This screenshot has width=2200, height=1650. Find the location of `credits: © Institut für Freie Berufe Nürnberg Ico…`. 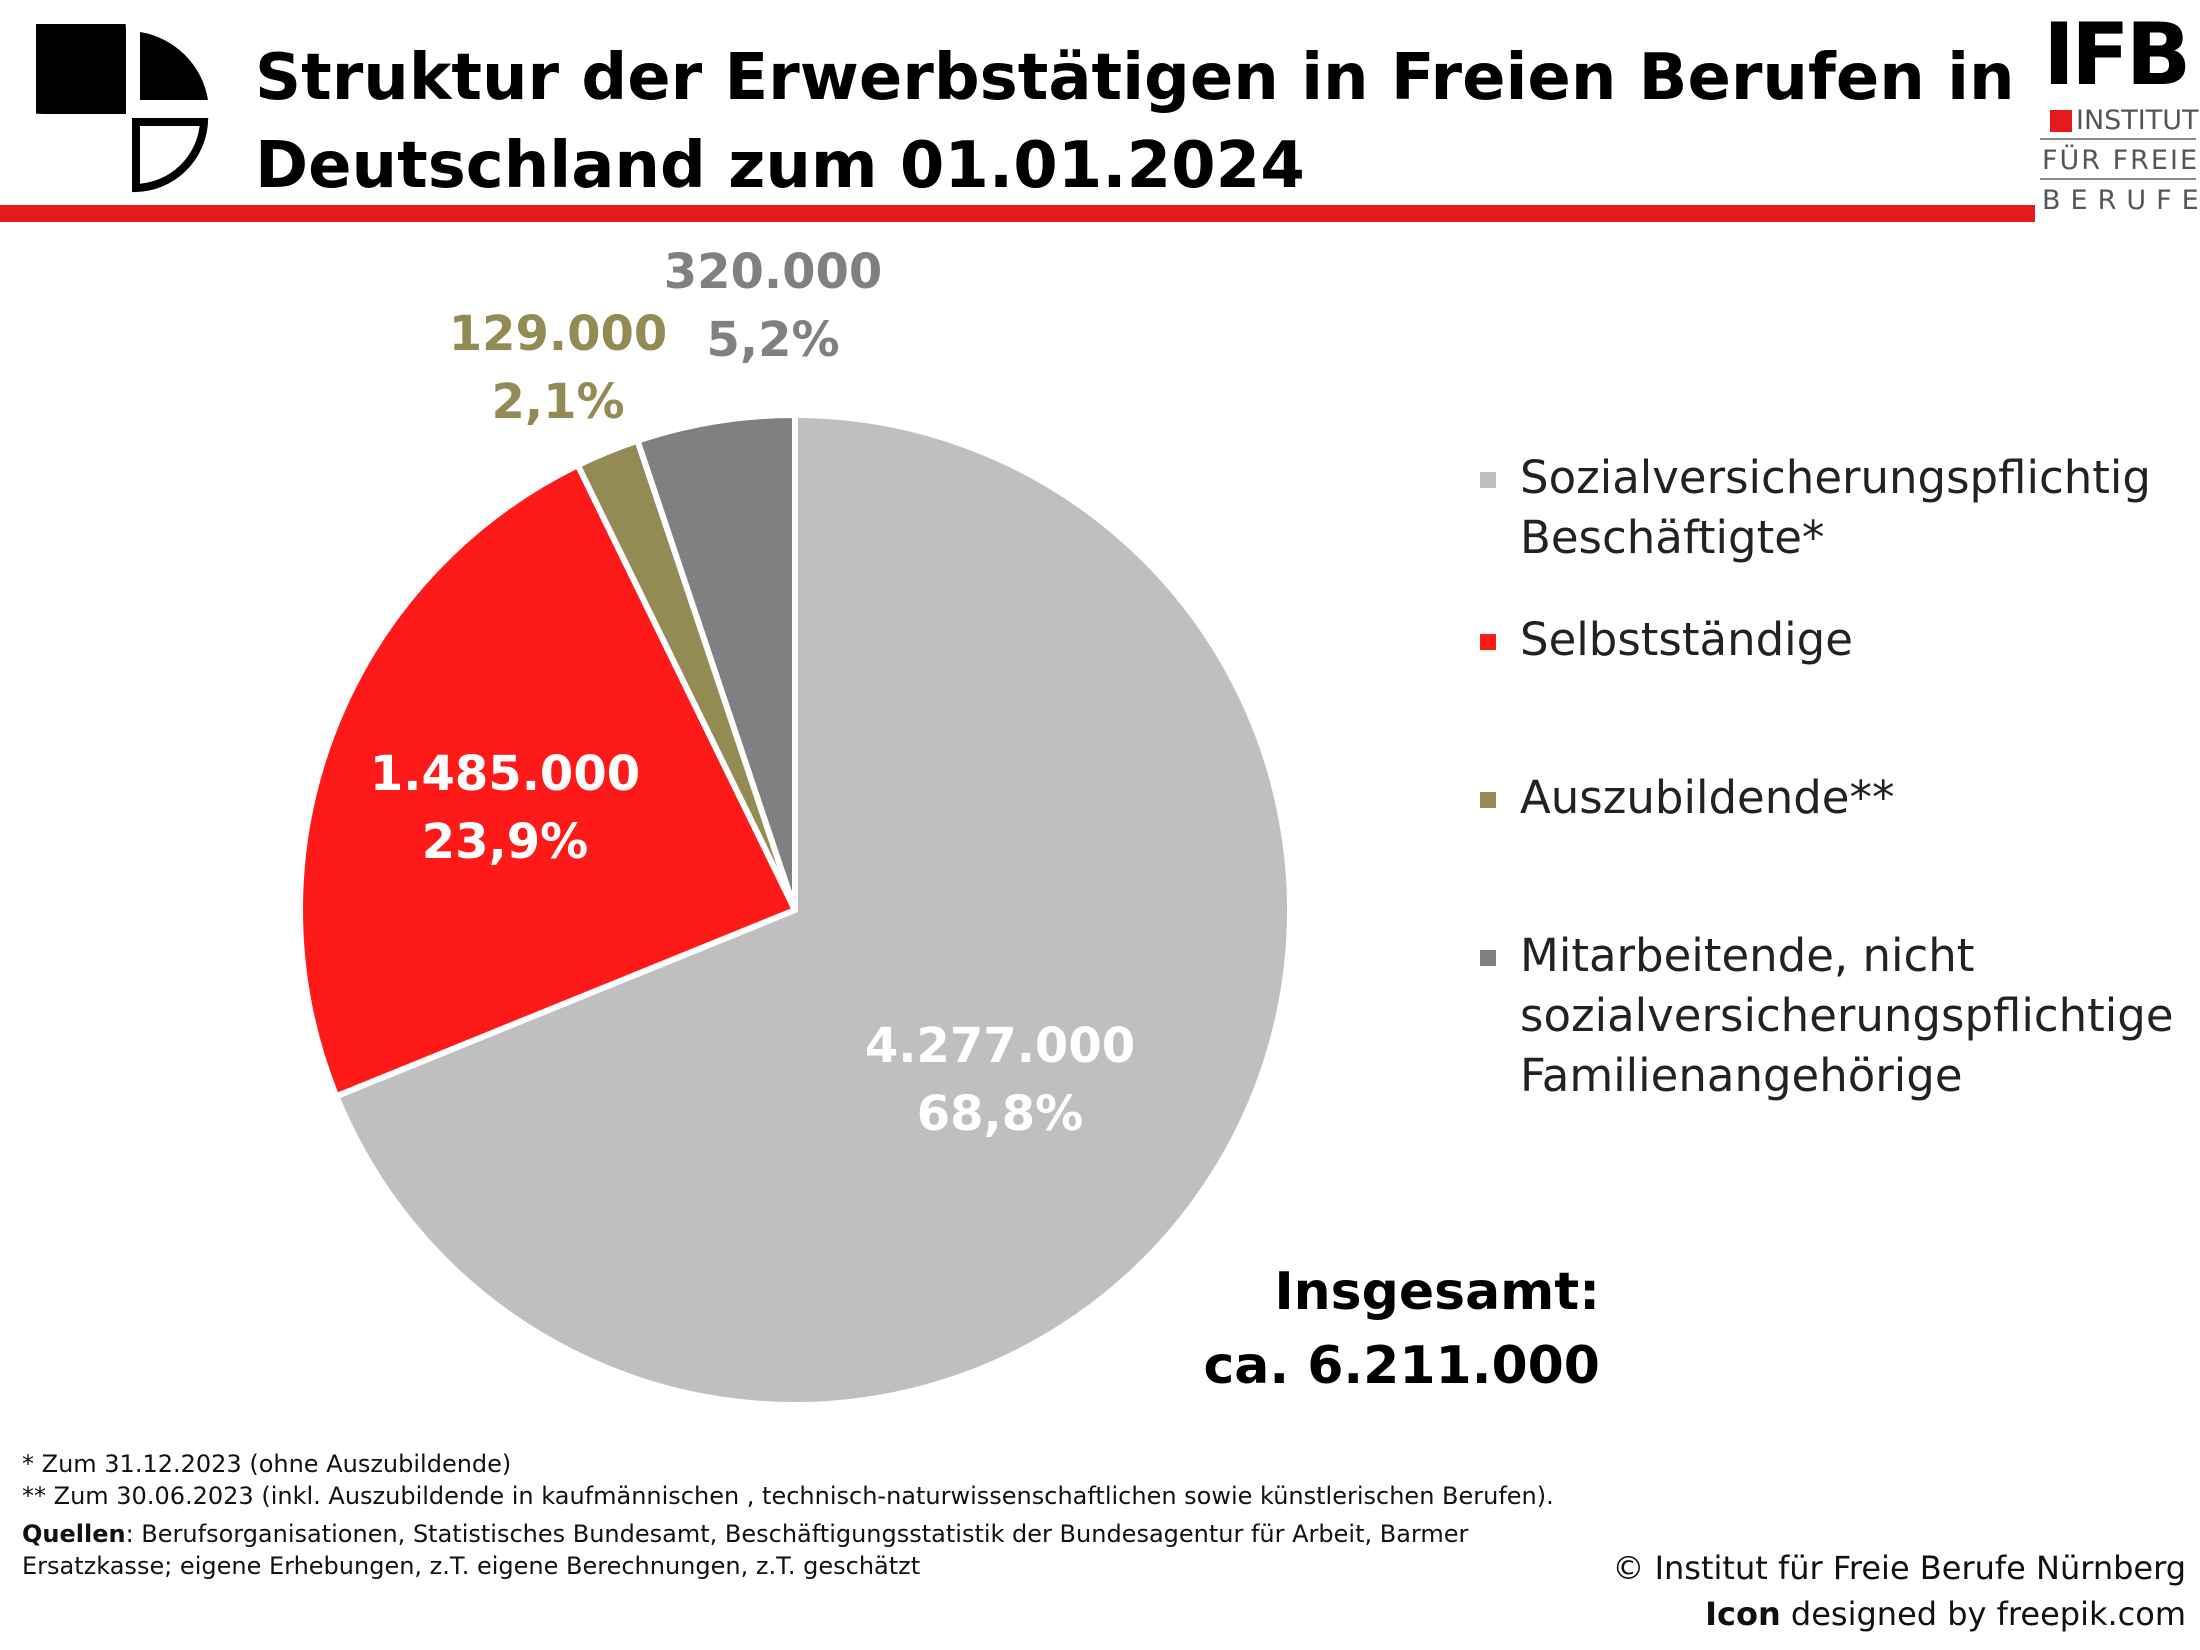

credits: © Institut für Freie Berufe Nürnberg Ico… is located at coordinates (1899, 1591).